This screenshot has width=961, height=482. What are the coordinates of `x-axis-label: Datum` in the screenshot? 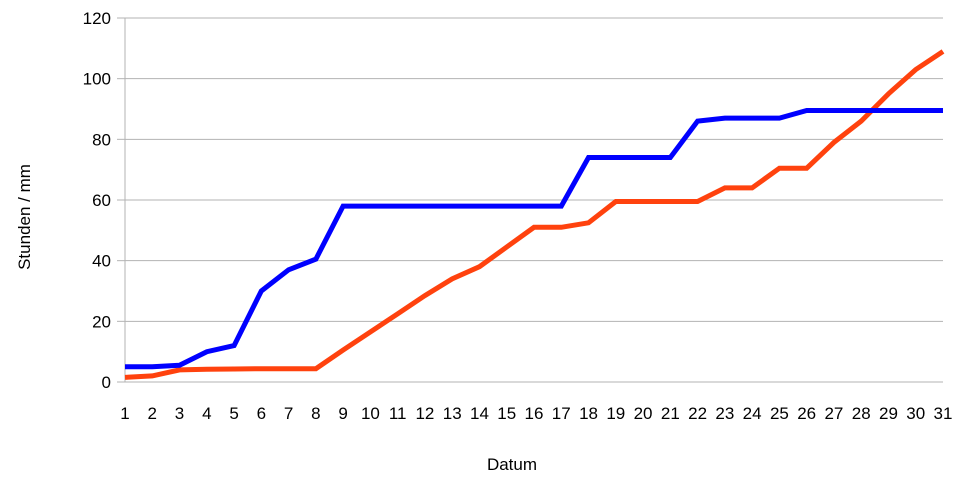 It's located at (512, 464).